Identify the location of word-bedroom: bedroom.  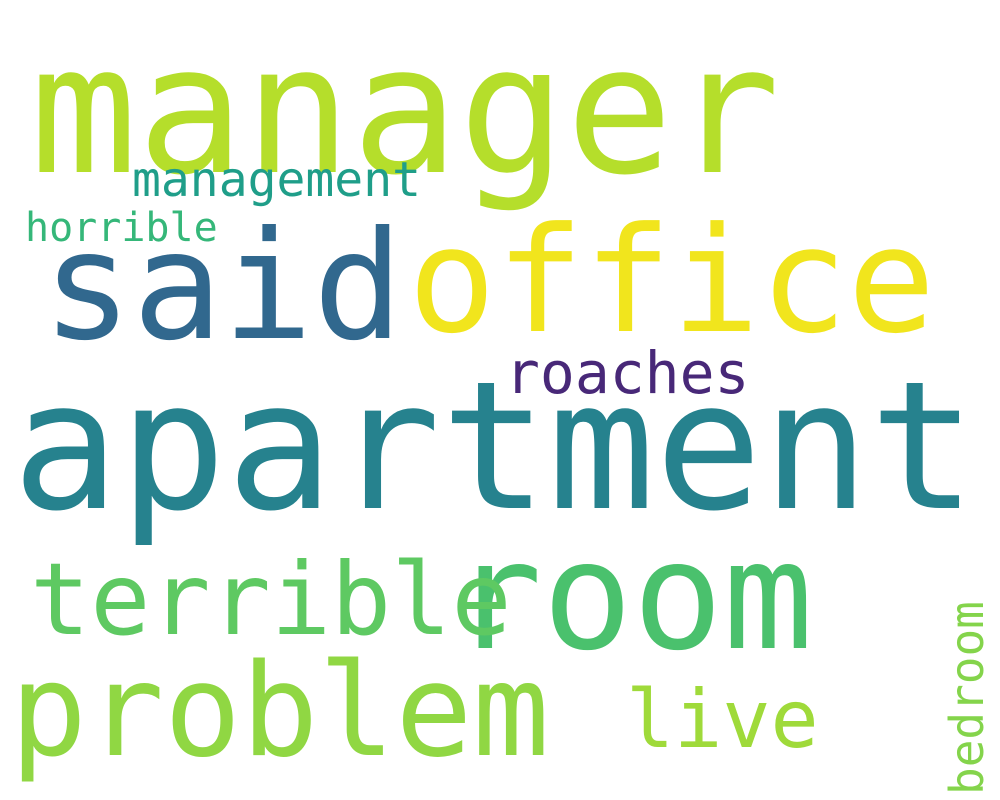
(967, 698).